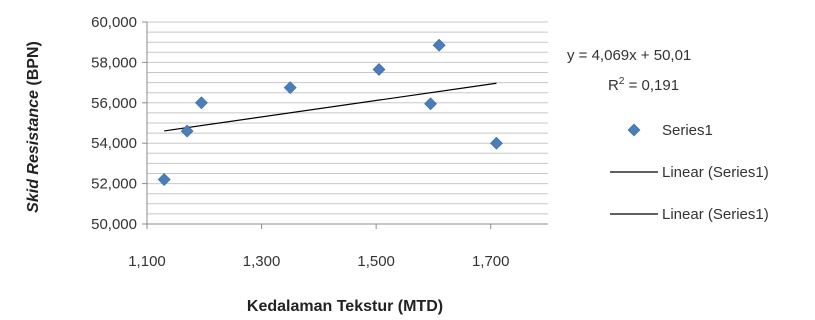 This screenshot has height=320, width=815. I want to click on x-tick-labels: 1,100 1,300 1,500 1,700, so click(318, 261).